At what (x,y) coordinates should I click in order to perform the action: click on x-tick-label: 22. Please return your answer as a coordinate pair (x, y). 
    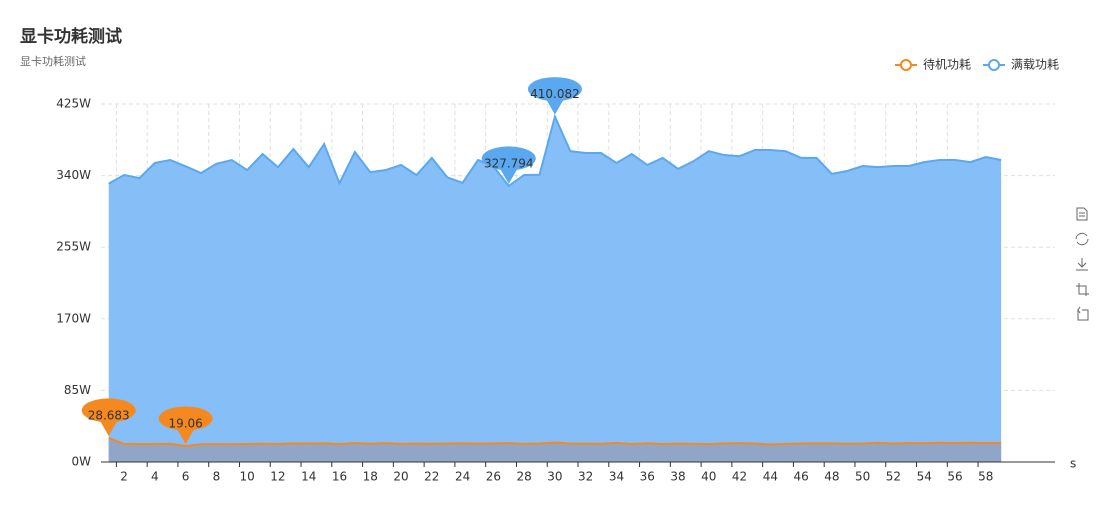
    Looking at the image, I should click on (431, 477).